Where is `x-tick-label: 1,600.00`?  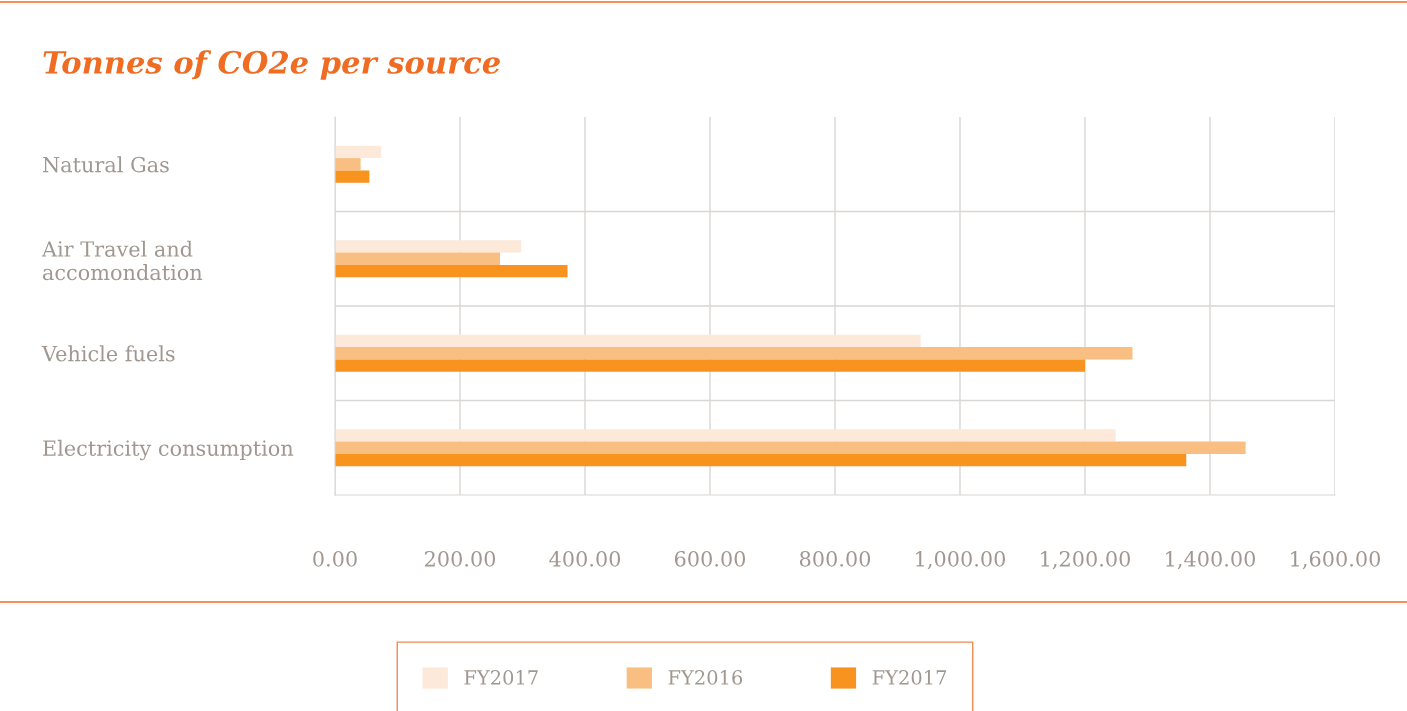
x-tick-label: 1,600.00 is located at coordinates (1335, 560).